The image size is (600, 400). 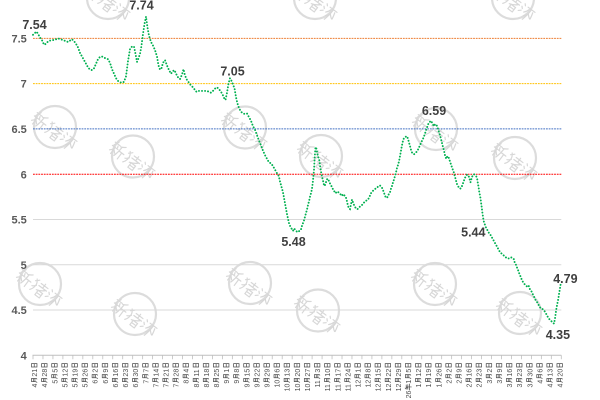 I want to click on svg-text: 4.79, so click(x=565, y=279).